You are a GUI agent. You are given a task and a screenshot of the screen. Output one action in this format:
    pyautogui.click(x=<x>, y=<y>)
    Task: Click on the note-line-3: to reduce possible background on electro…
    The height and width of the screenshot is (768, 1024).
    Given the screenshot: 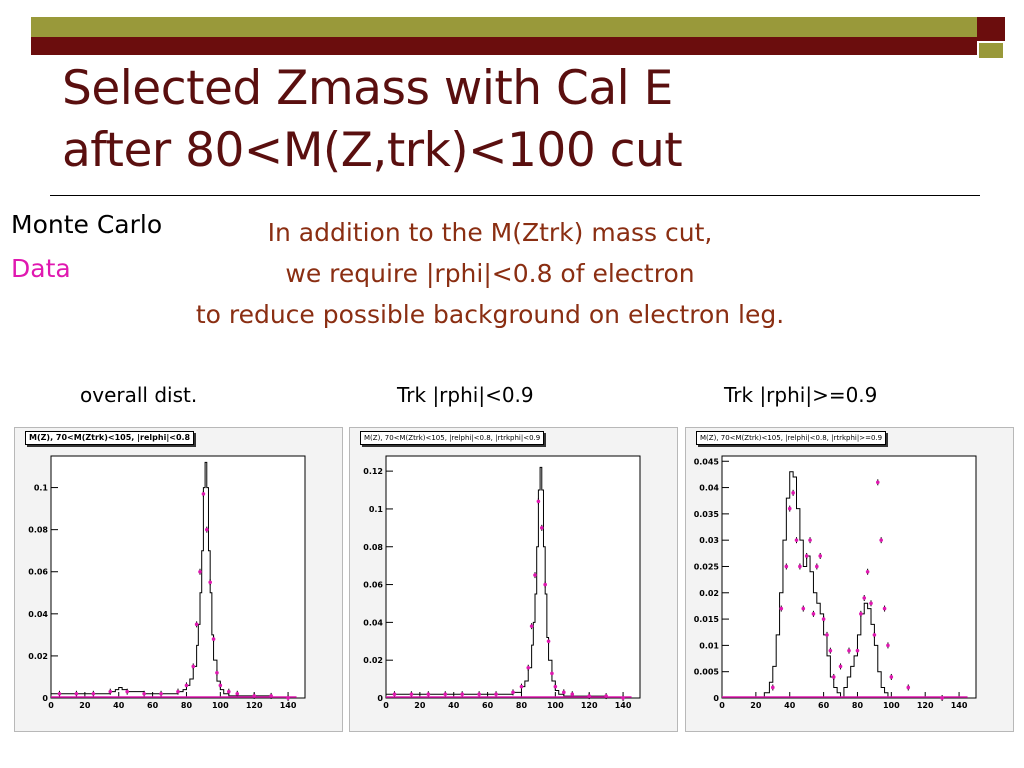 What is the action you would take?
    pyautogui.click(x=490, y=314)
    